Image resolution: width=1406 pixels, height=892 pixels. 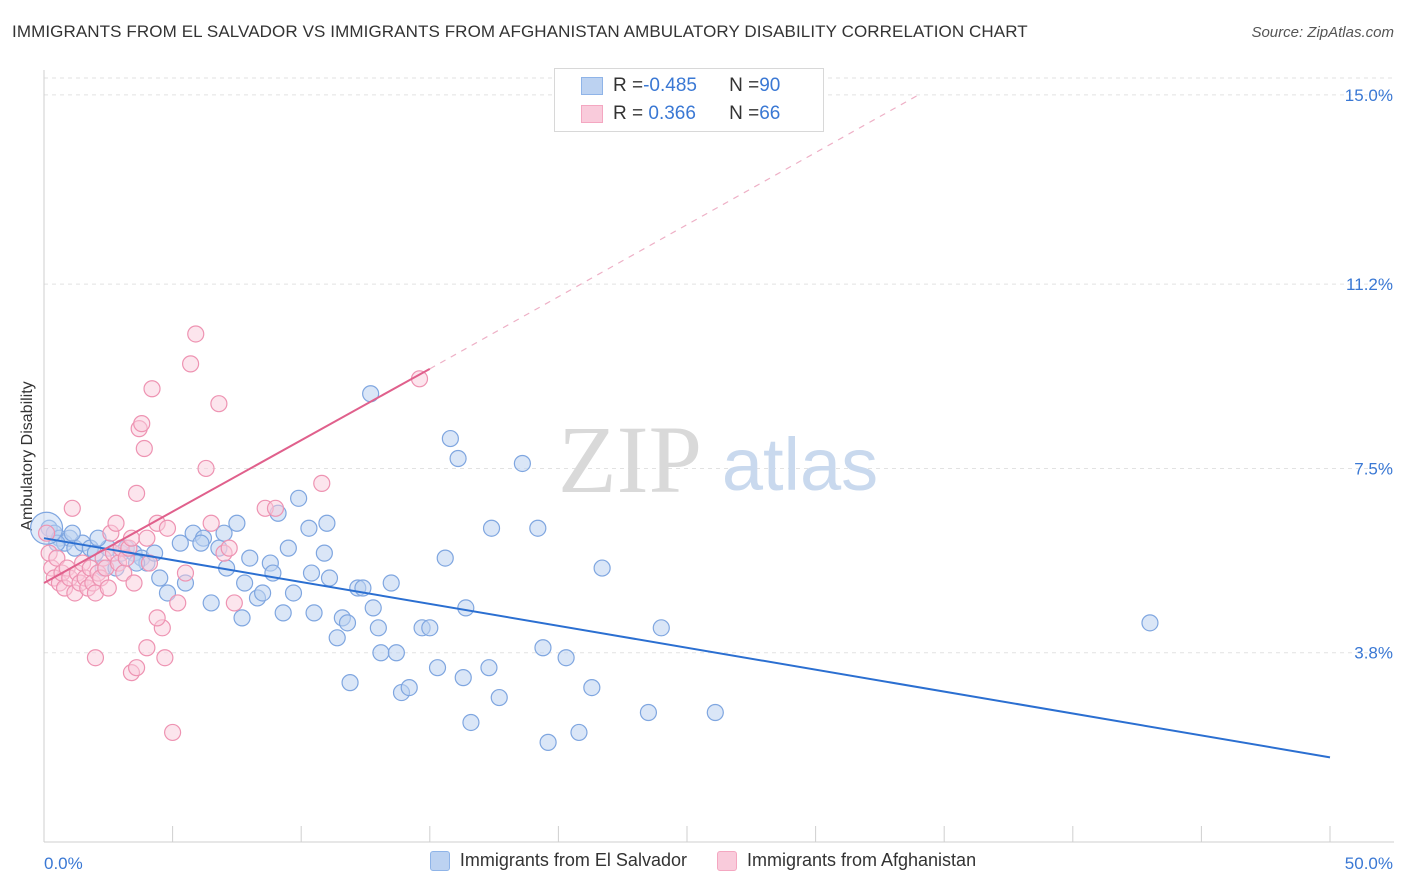 What do you see at coordinates (63, 863) in the screenshot?
I see `x-tick-label: 0.0%` at bounding box center [63, 863].